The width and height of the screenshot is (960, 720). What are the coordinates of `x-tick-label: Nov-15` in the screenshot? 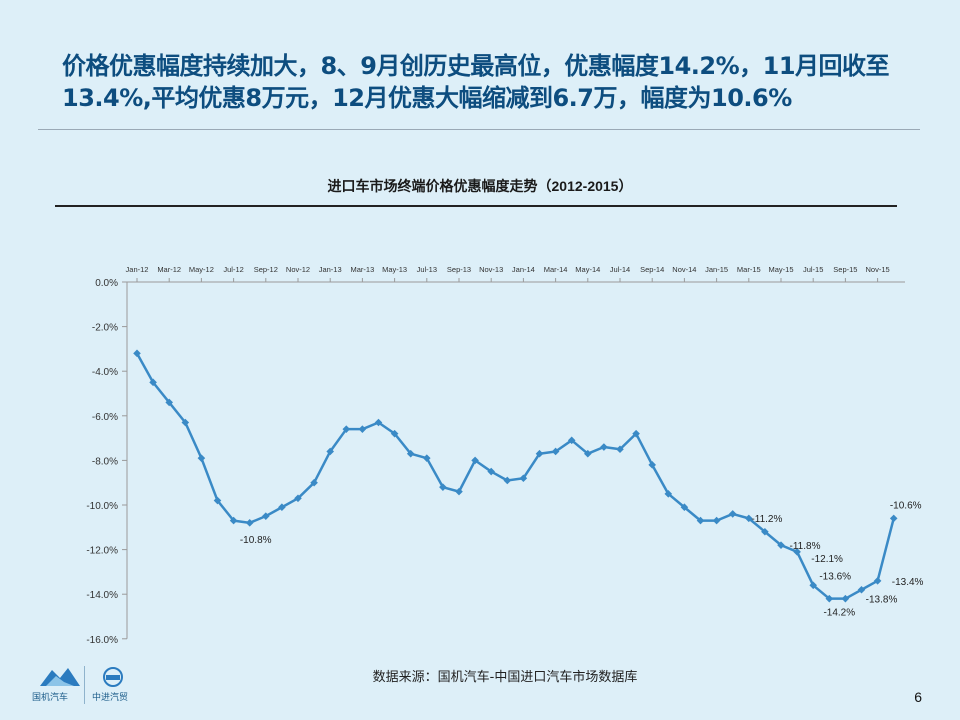 It's located at (878, 269).